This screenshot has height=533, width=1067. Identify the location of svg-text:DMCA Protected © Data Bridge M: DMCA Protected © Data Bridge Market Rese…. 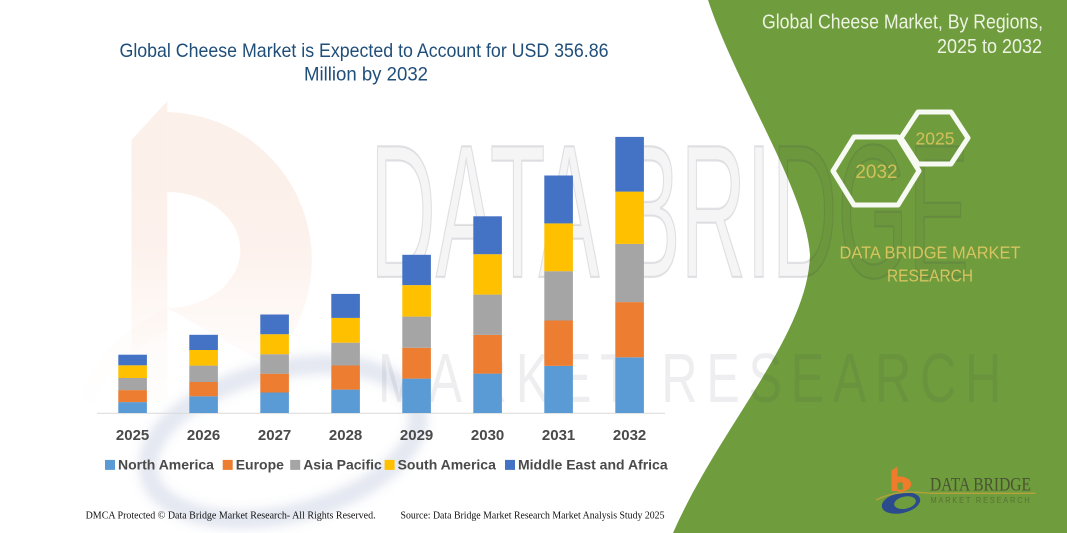
(231, 516).